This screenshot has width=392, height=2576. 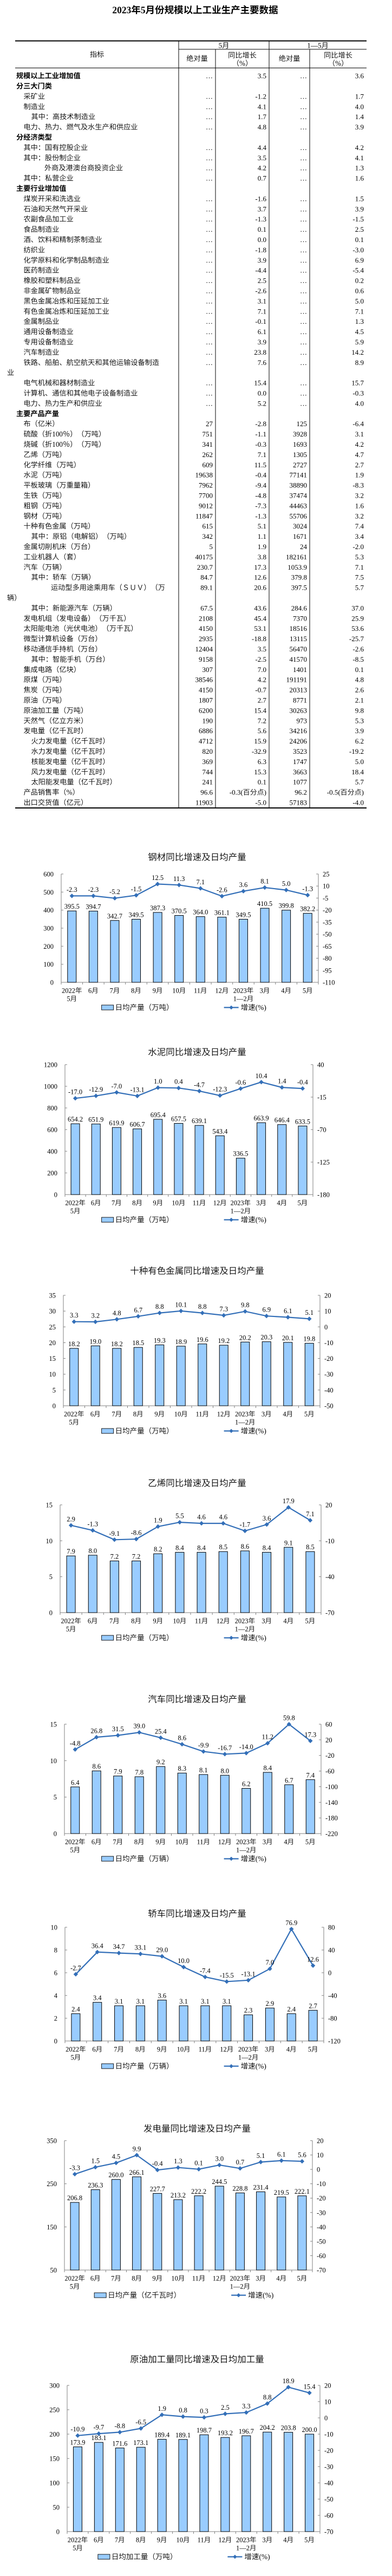 I want to click on svg-text: 9月, so click(x=157, y=2278).